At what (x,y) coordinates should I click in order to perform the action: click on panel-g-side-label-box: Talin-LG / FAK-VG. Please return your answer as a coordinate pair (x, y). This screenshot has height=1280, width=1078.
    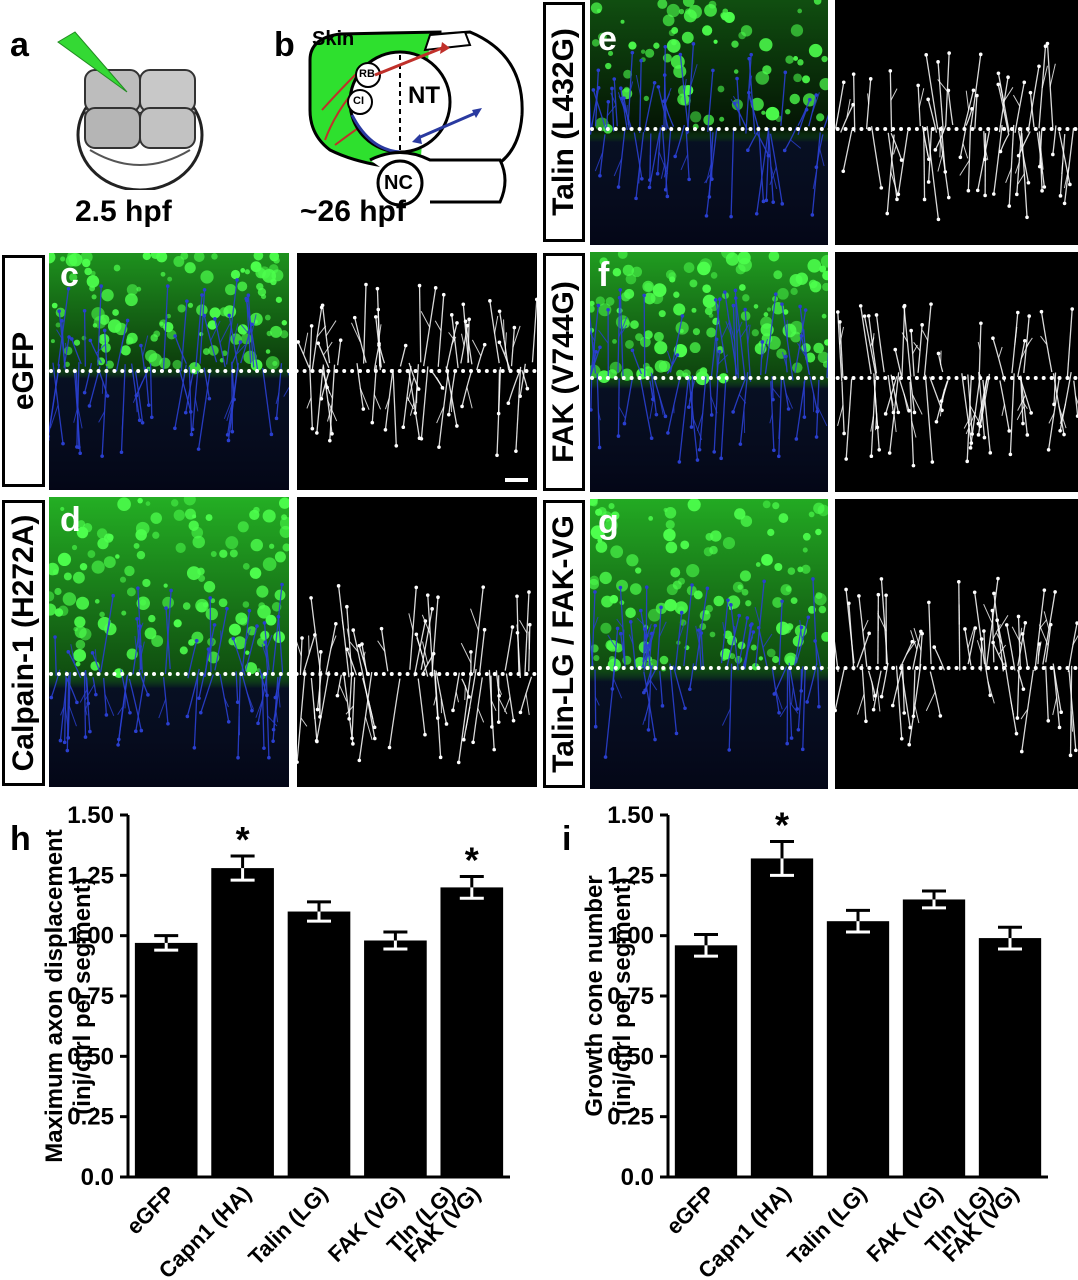
    Looking at the image, I should click on (564, 644).